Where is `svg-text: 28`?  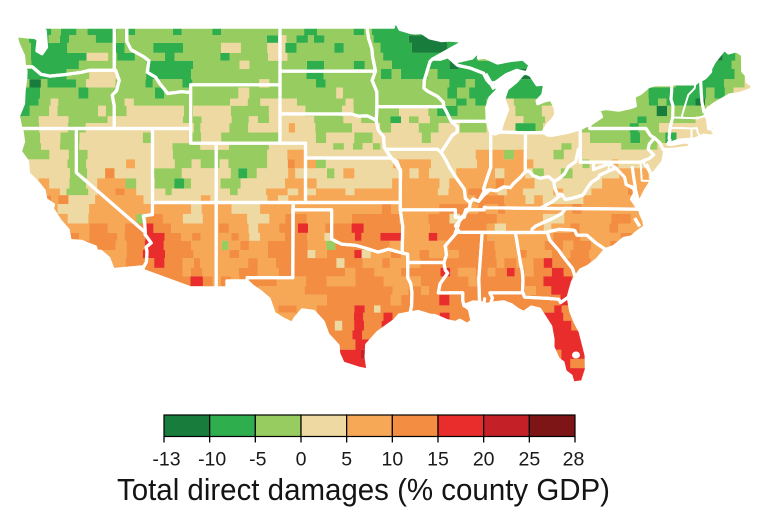
svg-text: 28 is located at coordinates (574, 460).